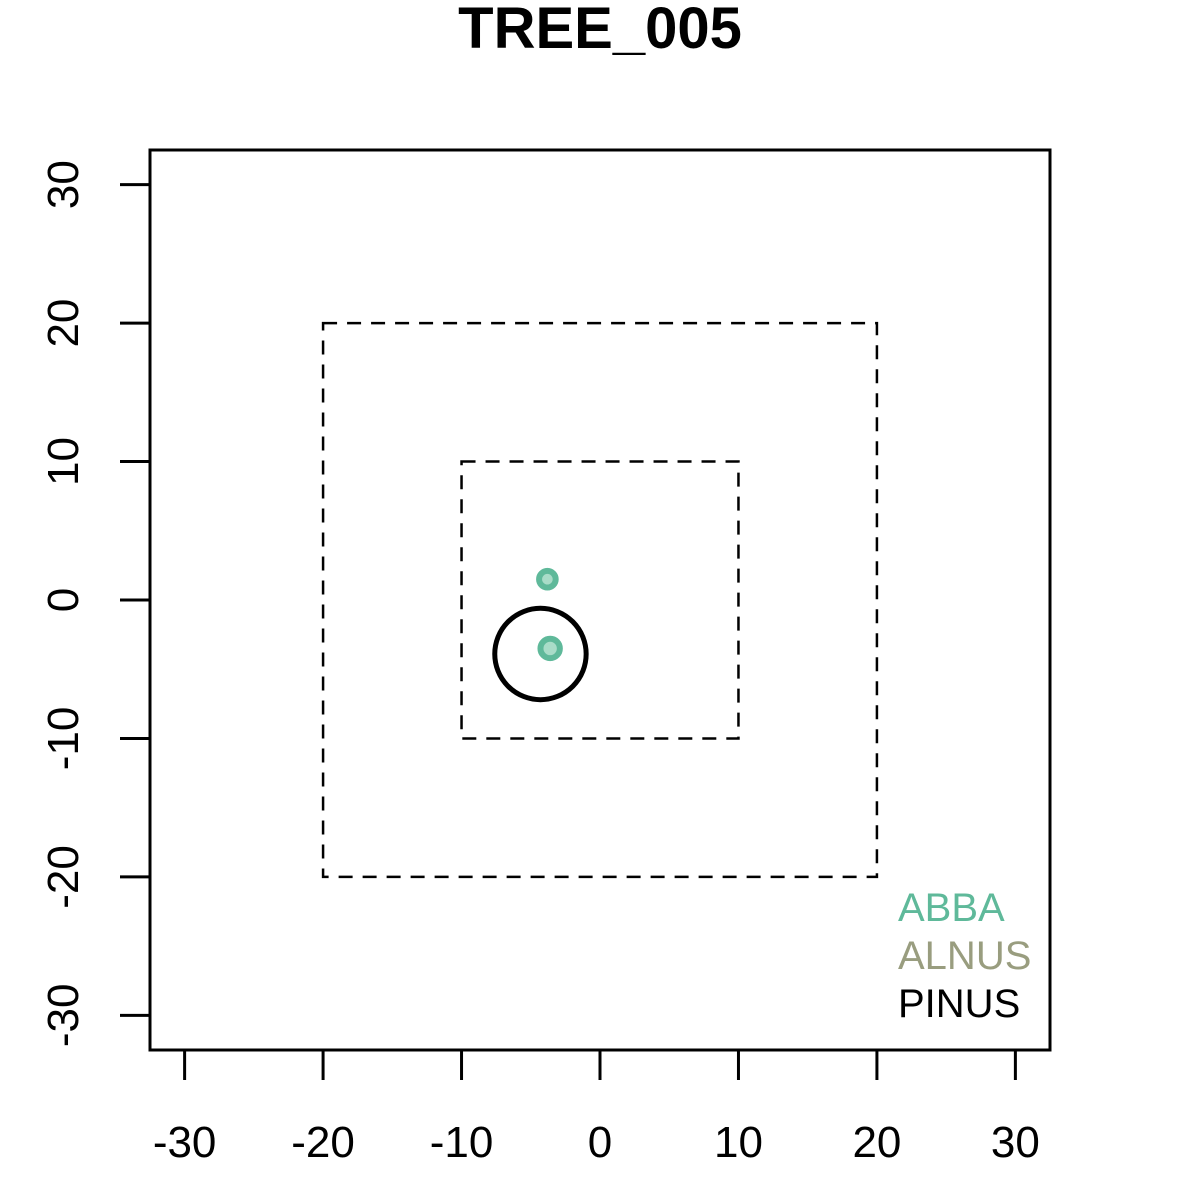  I want to click on x-tick-label: 0, so click(600, 1142).